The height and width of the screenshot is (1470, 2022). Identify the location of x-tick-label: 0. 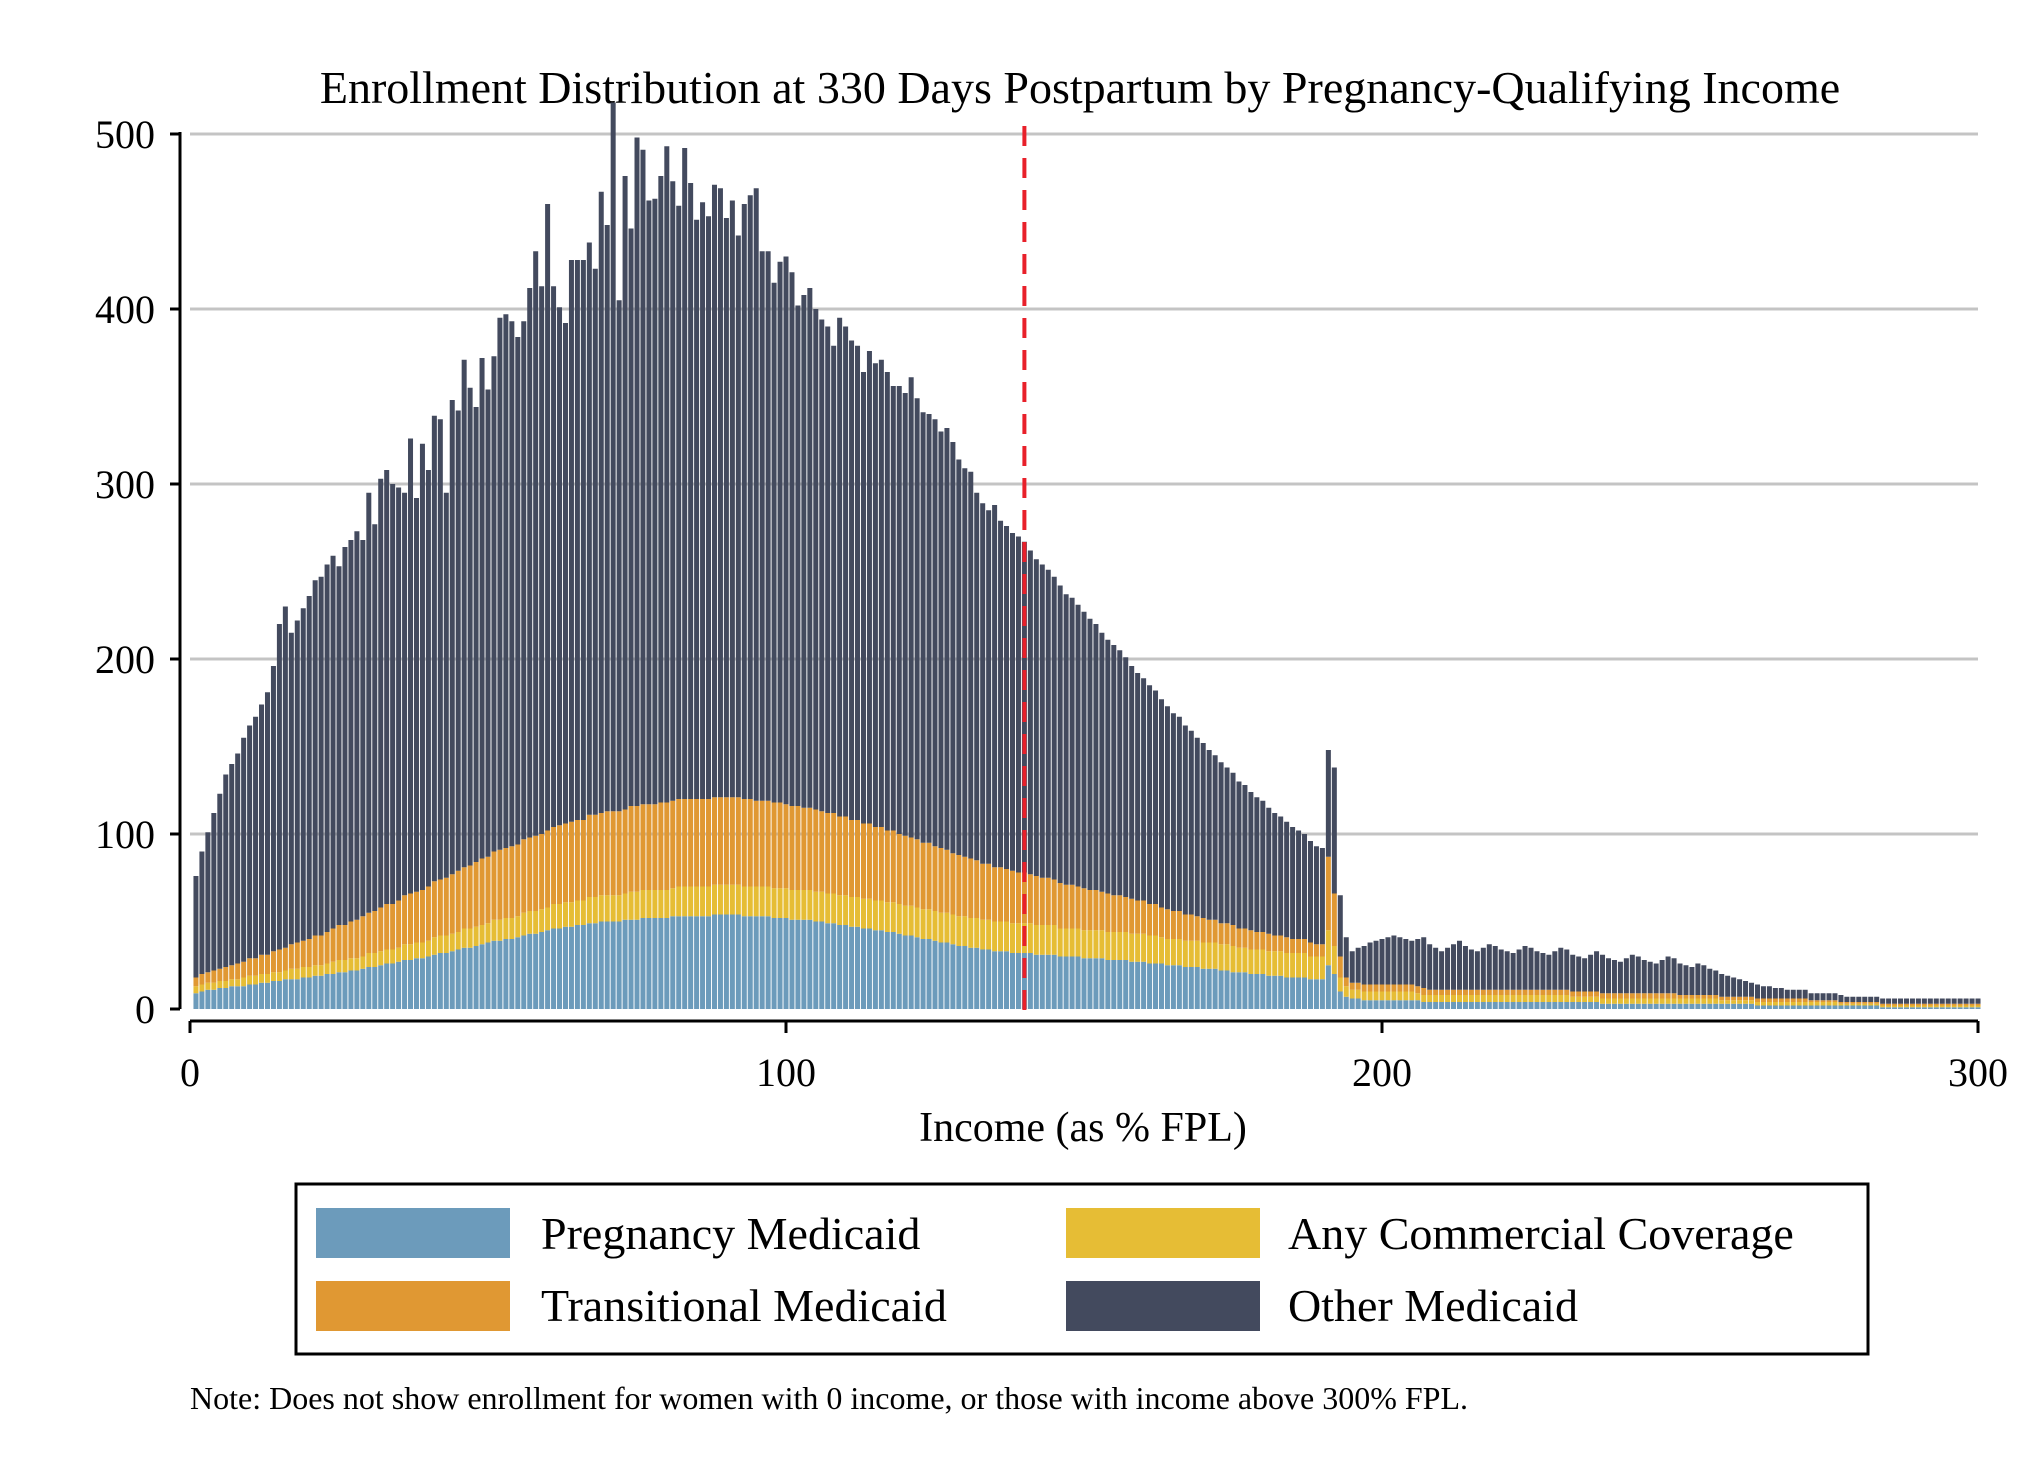
(190, 1072).